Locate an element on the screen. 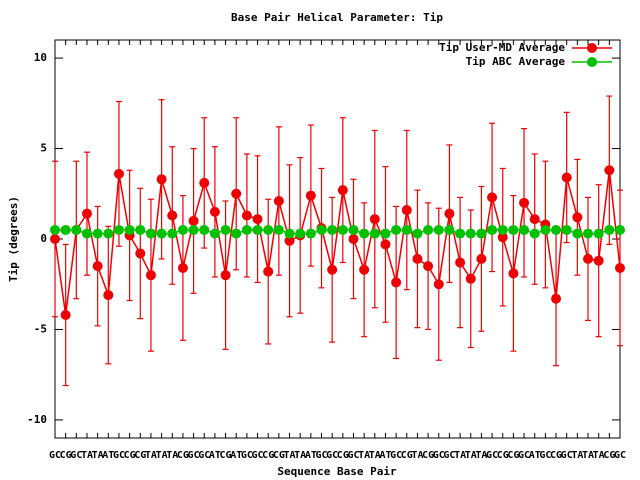 This screenshot has height=480, width=640. legend-marker is located at coordinates (592, 48).